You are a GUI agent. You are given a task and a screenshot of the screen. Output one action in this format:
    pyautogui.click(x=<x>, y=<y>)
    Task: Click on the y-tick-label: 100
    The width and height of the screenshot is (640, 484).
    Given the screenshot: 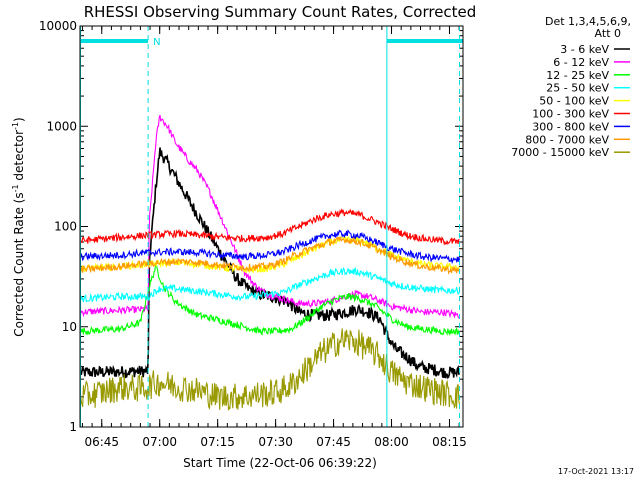 What is the action you would take?
    pyautogui.click(x=65, y=227)
    